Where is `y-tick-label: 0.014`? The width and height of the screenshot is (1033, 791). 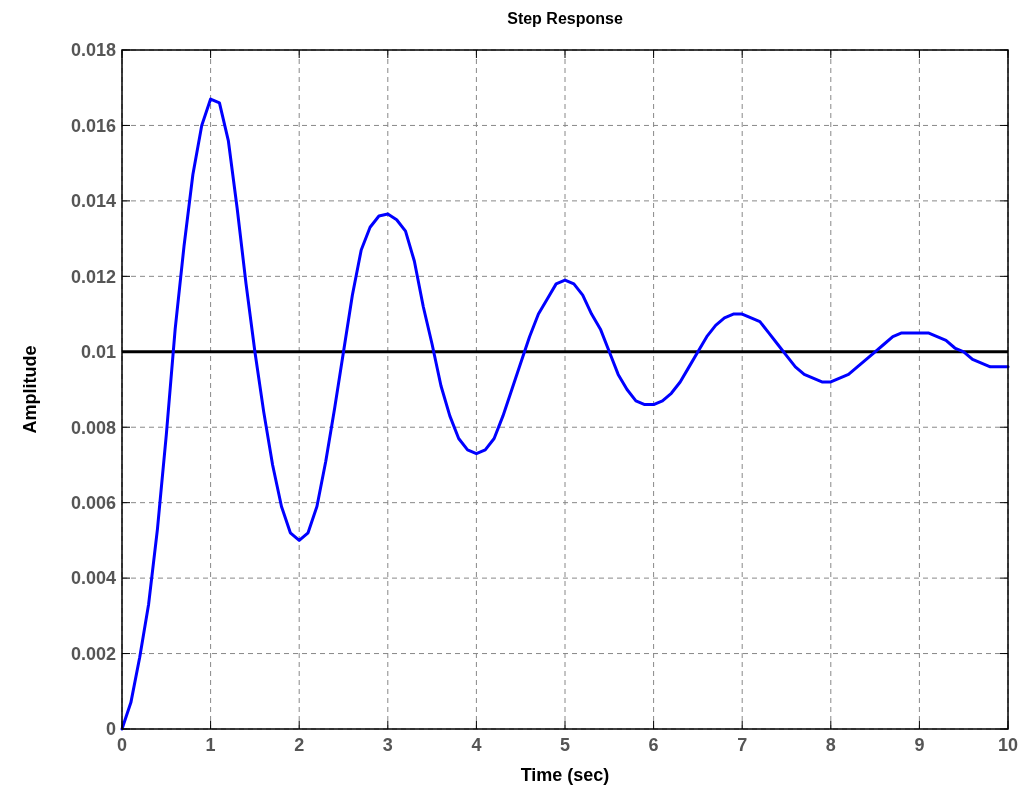
y-tick-label: 0.014 is located at coordinates (93, 201).